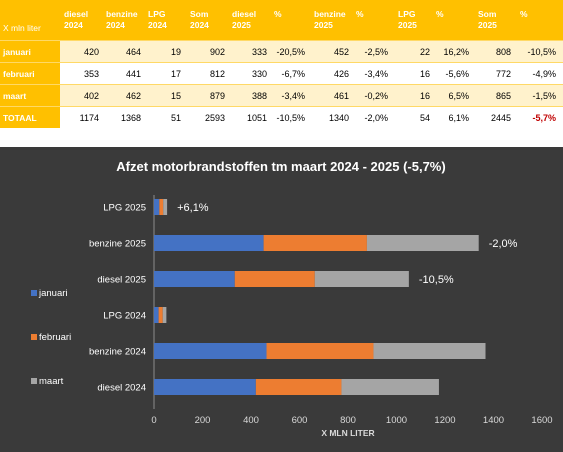 The image size is (563, 452). I want to click on table-cell: 6,1%, so click(458, 117).